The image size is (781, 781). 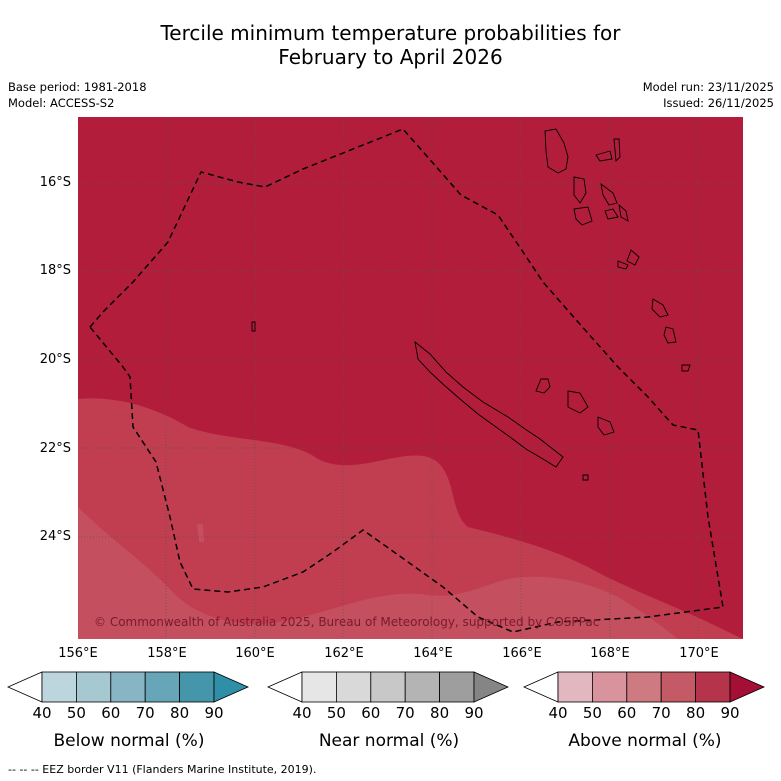 I want to click on legend-near-tick-40: 40, so click(x=302, y=713).